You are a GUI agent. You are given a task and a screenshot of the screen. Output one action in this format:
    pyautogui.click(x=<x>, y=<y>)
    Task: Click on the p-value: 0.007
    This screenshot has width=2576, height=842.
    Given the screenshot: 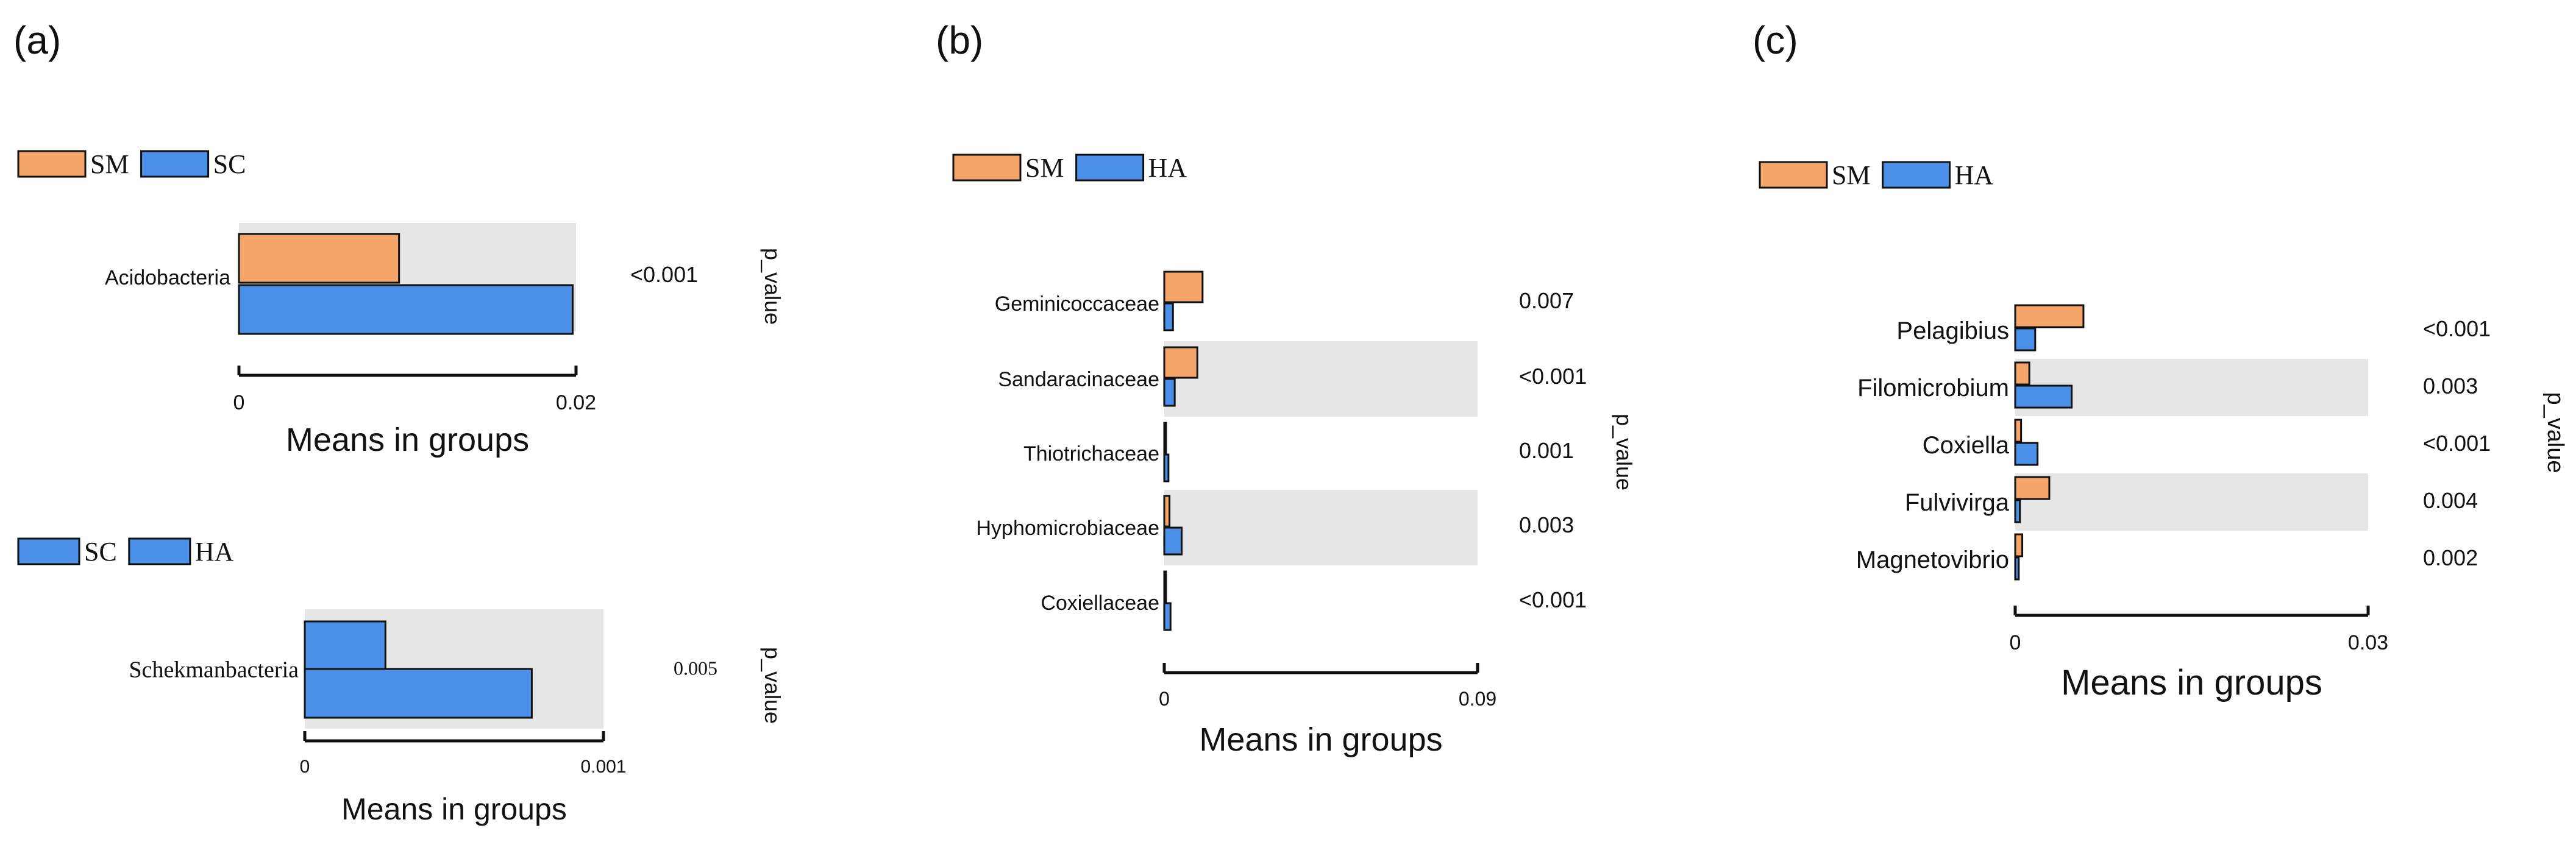 What is the action you would take?
    pyautogui.click(x=1546, y=300)
    